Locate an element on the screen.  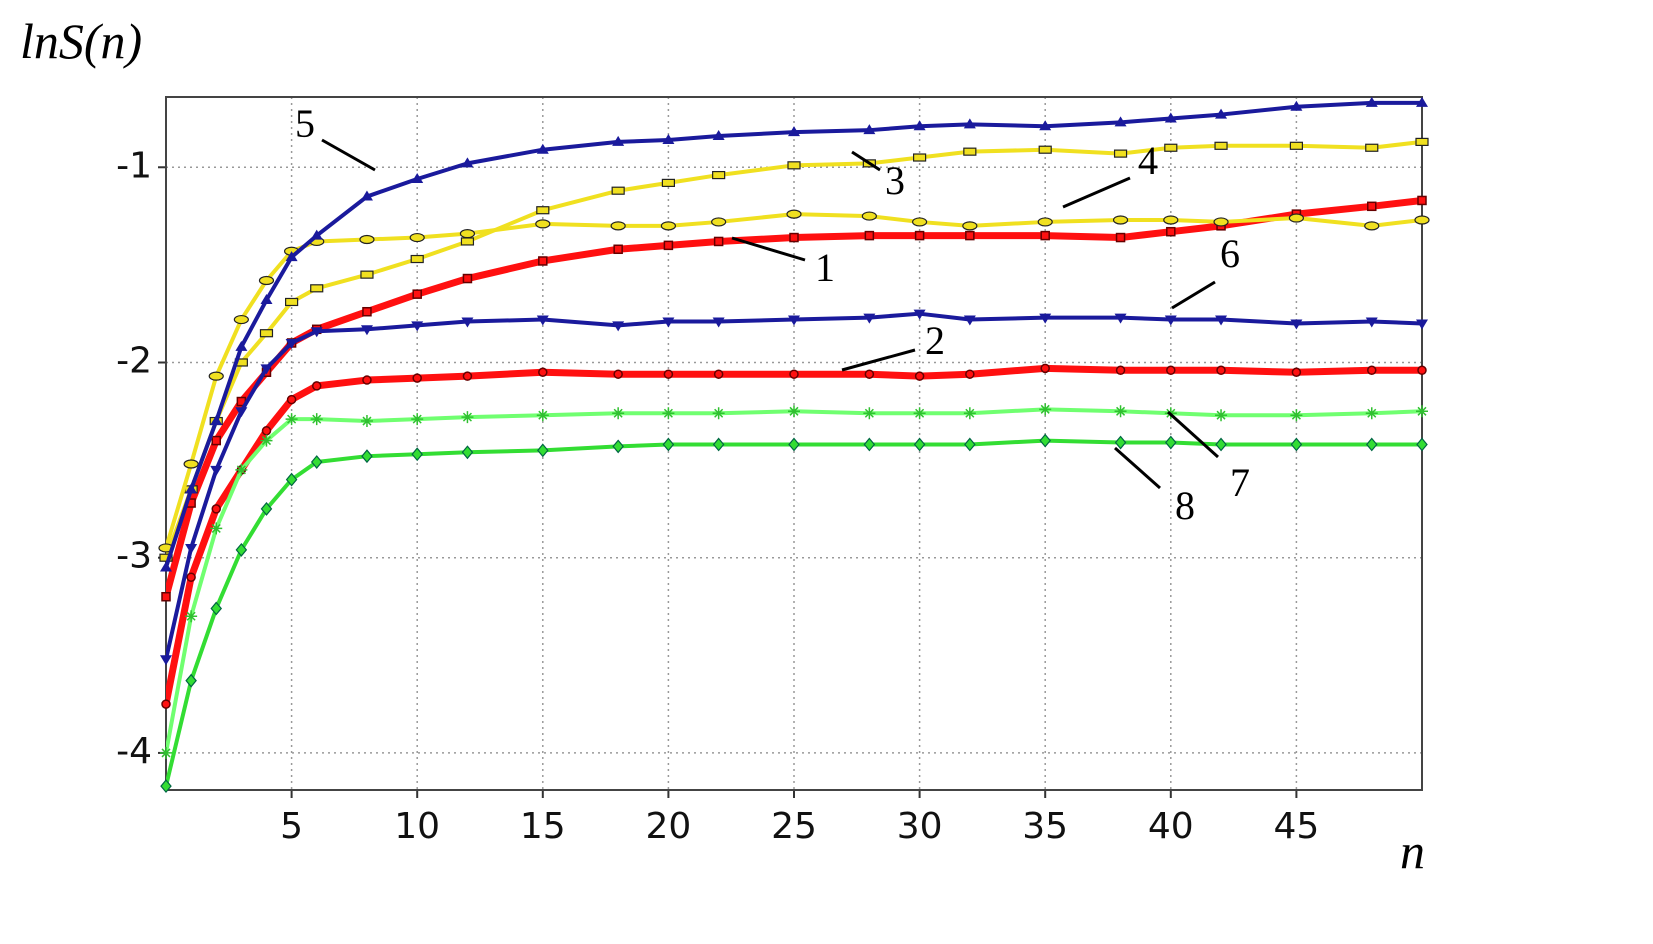
series-label: 8 is located at coordinates (1185, 505).